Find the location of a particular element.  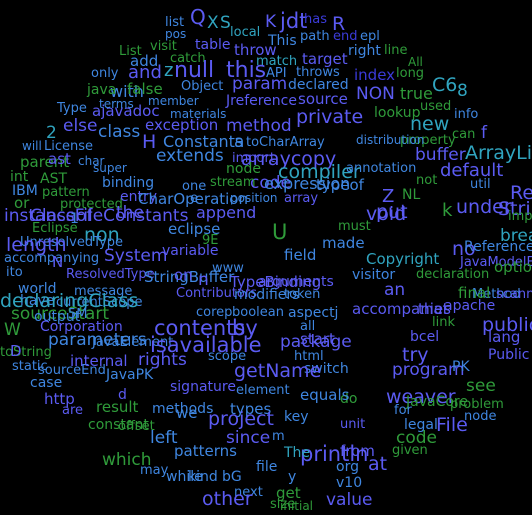

word: Z is located at coordinates (388, 196).